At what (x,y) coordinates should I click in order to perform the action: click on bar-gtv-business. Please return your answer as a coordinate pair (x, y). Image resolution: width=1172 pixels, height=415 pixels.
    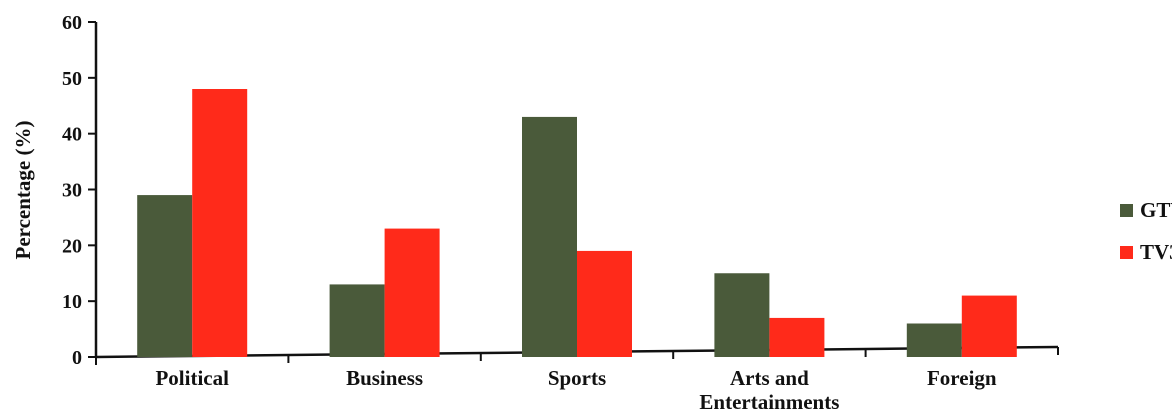
    Looking at the image, I should click on (357, 320).